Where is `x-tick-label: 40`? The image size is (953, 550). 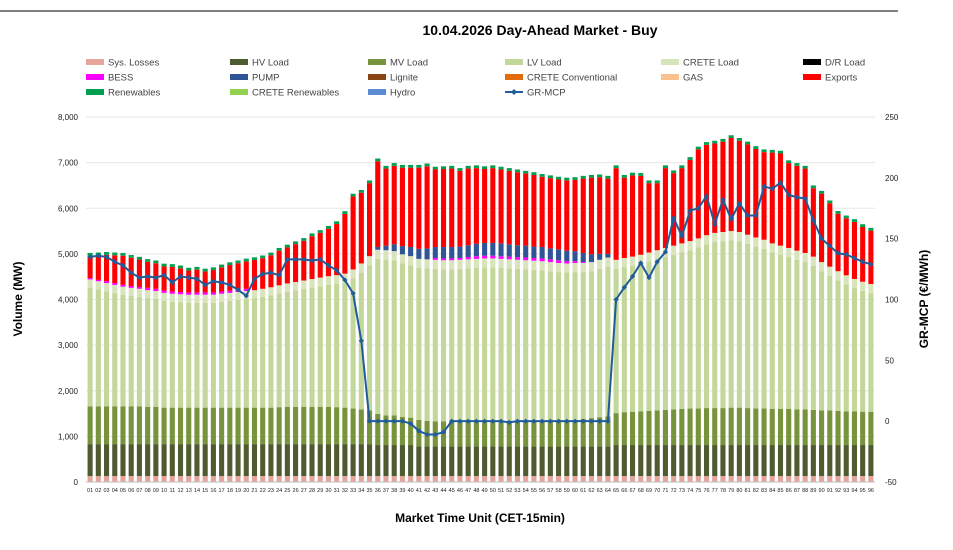 x-tick-label: 40 is located at coordinates (411, 491).